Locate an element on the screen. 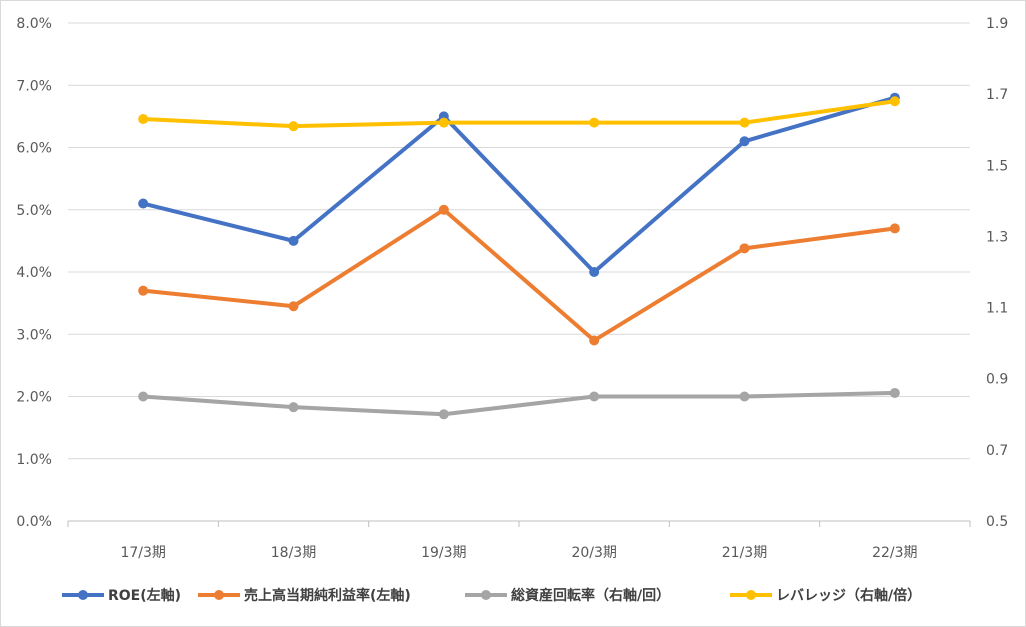  left-tick-label: 1.0% is located at coordinates (34, 460).